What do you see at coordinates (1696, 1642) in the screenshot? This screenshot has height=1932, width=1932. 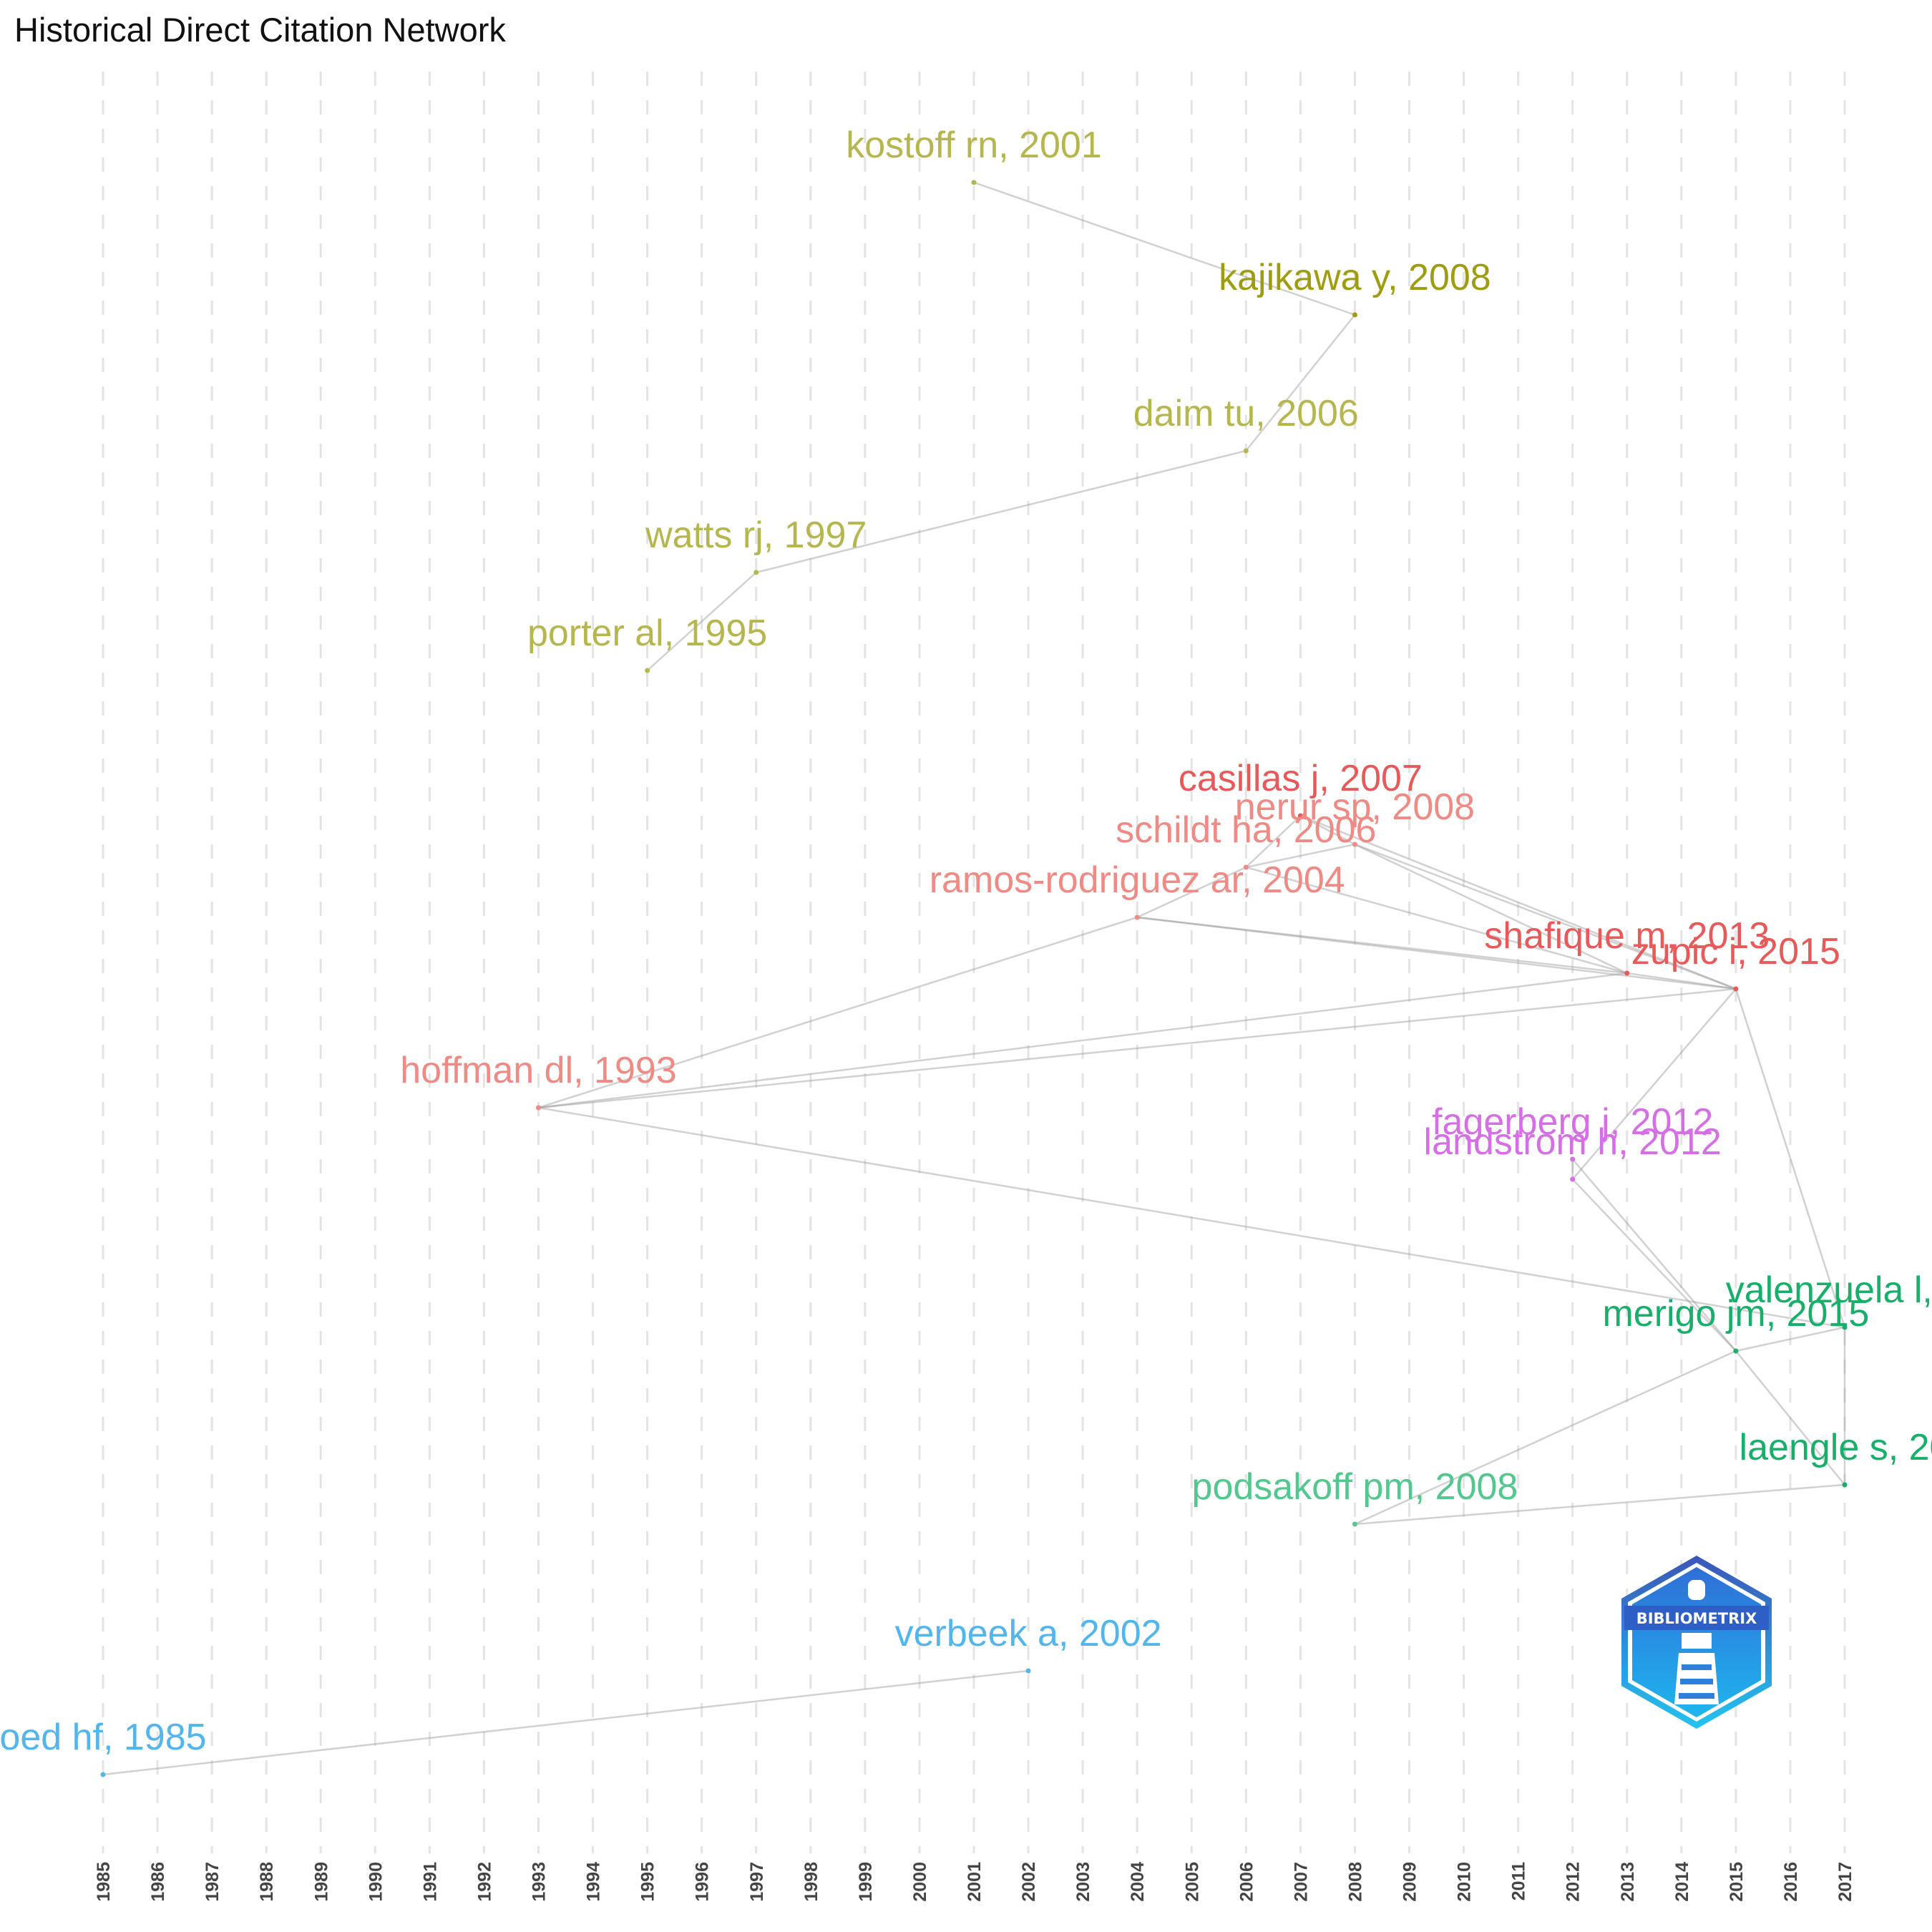 I see `bibliometrix-logo: BIBLIOMETRIX` at bounding box center [1696, 1642].